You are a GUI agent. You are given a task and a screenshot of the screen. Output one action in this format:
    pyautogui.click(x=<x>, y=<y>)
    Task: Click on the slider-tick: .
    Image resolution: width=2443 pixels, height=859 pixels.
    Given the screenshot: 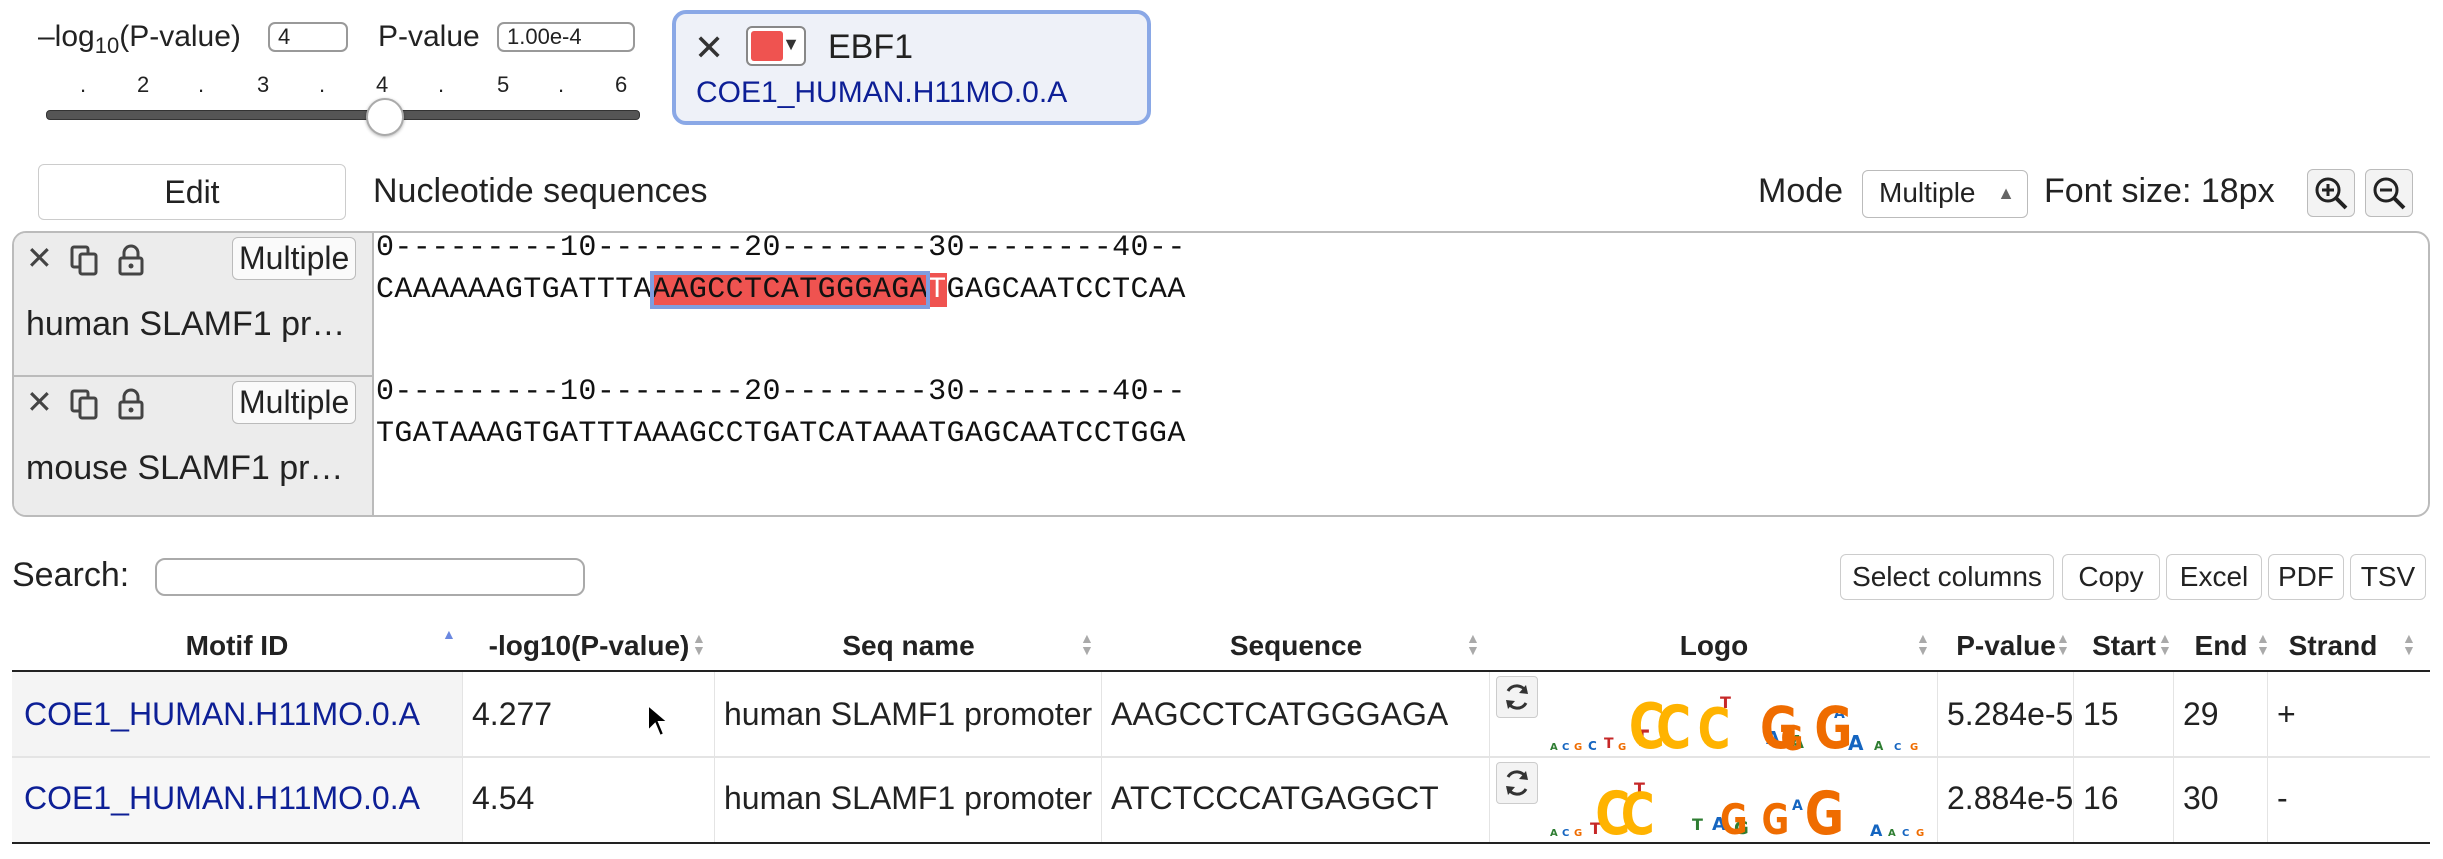 What is the action you would take?
    pyautogui.click(x=561, y=84)
    